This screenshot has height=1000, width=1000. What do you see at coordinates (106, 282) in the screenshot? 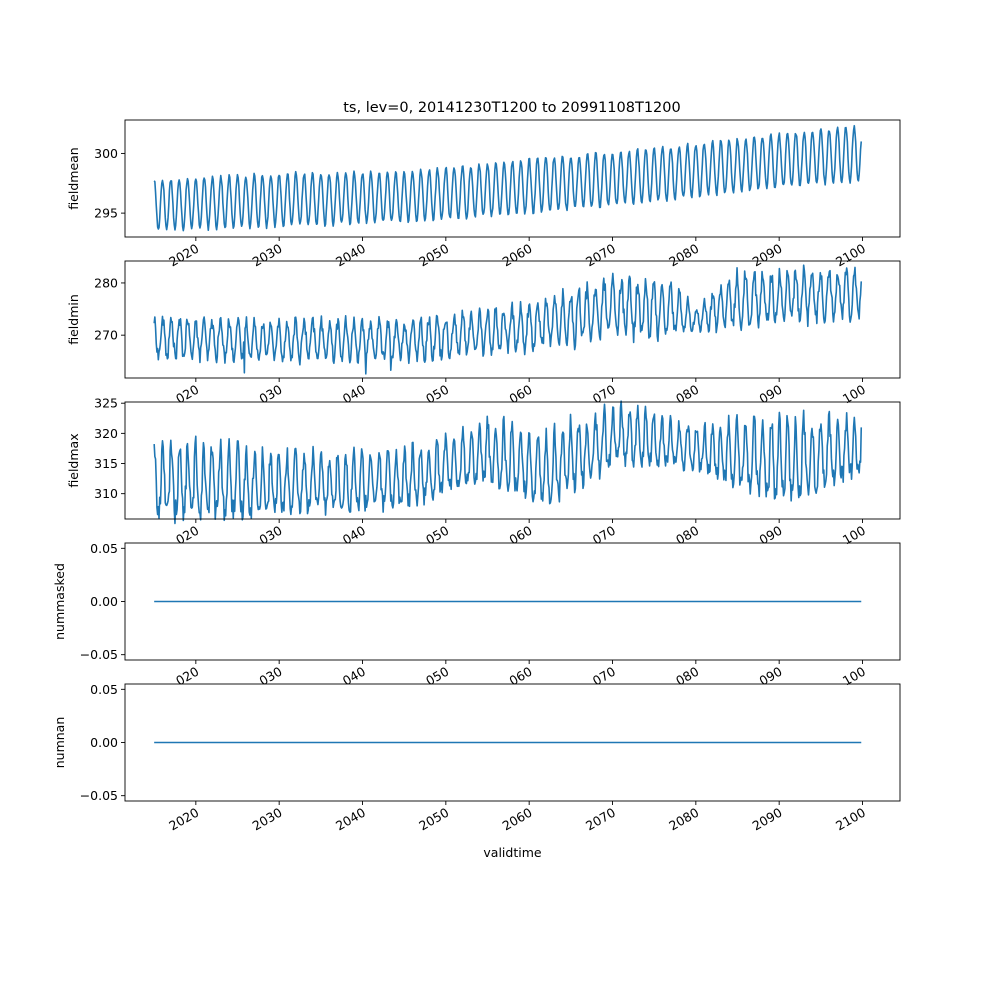
I see `ytick-label: 280` at bounding box center [106, 282].